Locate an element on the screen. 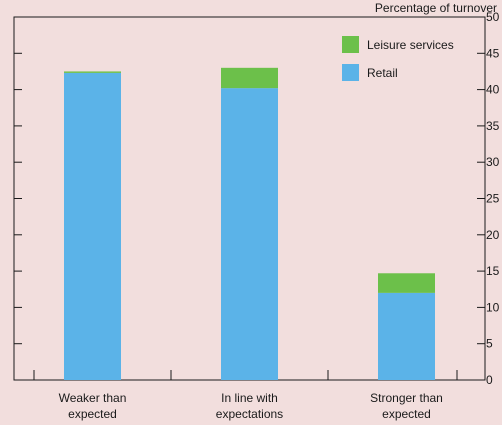 The image size is (502, 425). x-axis-ticks is located at coordinates (245, 375).